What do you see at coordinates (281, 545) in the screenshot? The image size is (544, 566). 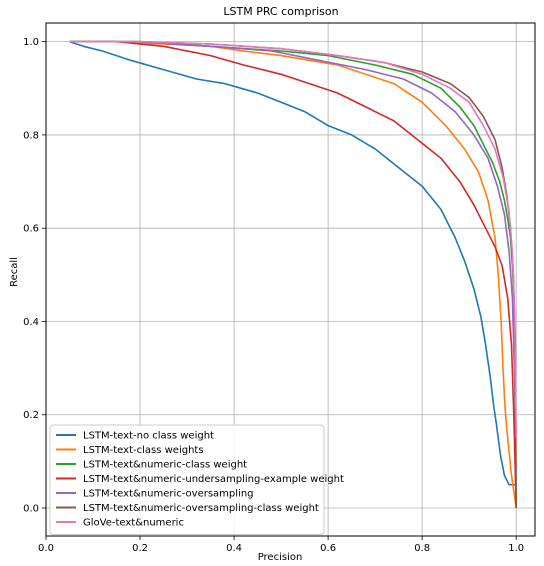 I see `x-axis-ticks: 0.0 0.2 0.4 0.6 0.8 1.0` at bounding box center [281, 545].